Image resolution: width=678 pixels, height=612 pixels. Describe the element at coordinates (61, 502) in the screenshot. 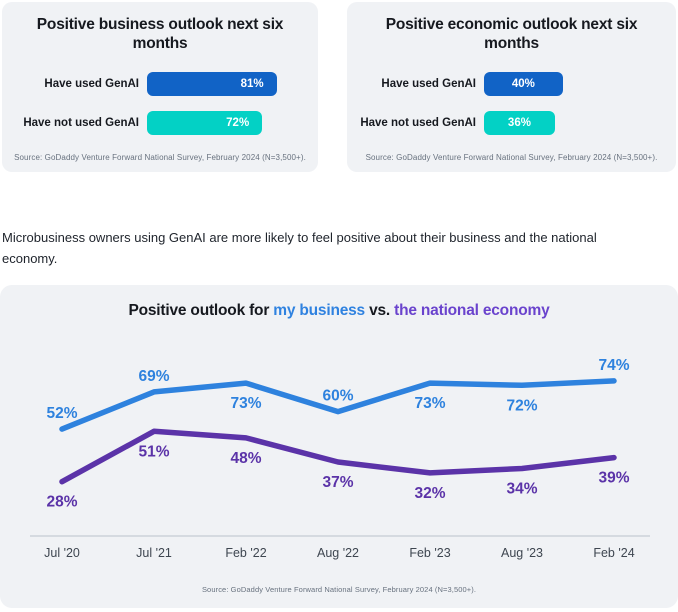

I see `point-label-national-economy: 28%` at that location.